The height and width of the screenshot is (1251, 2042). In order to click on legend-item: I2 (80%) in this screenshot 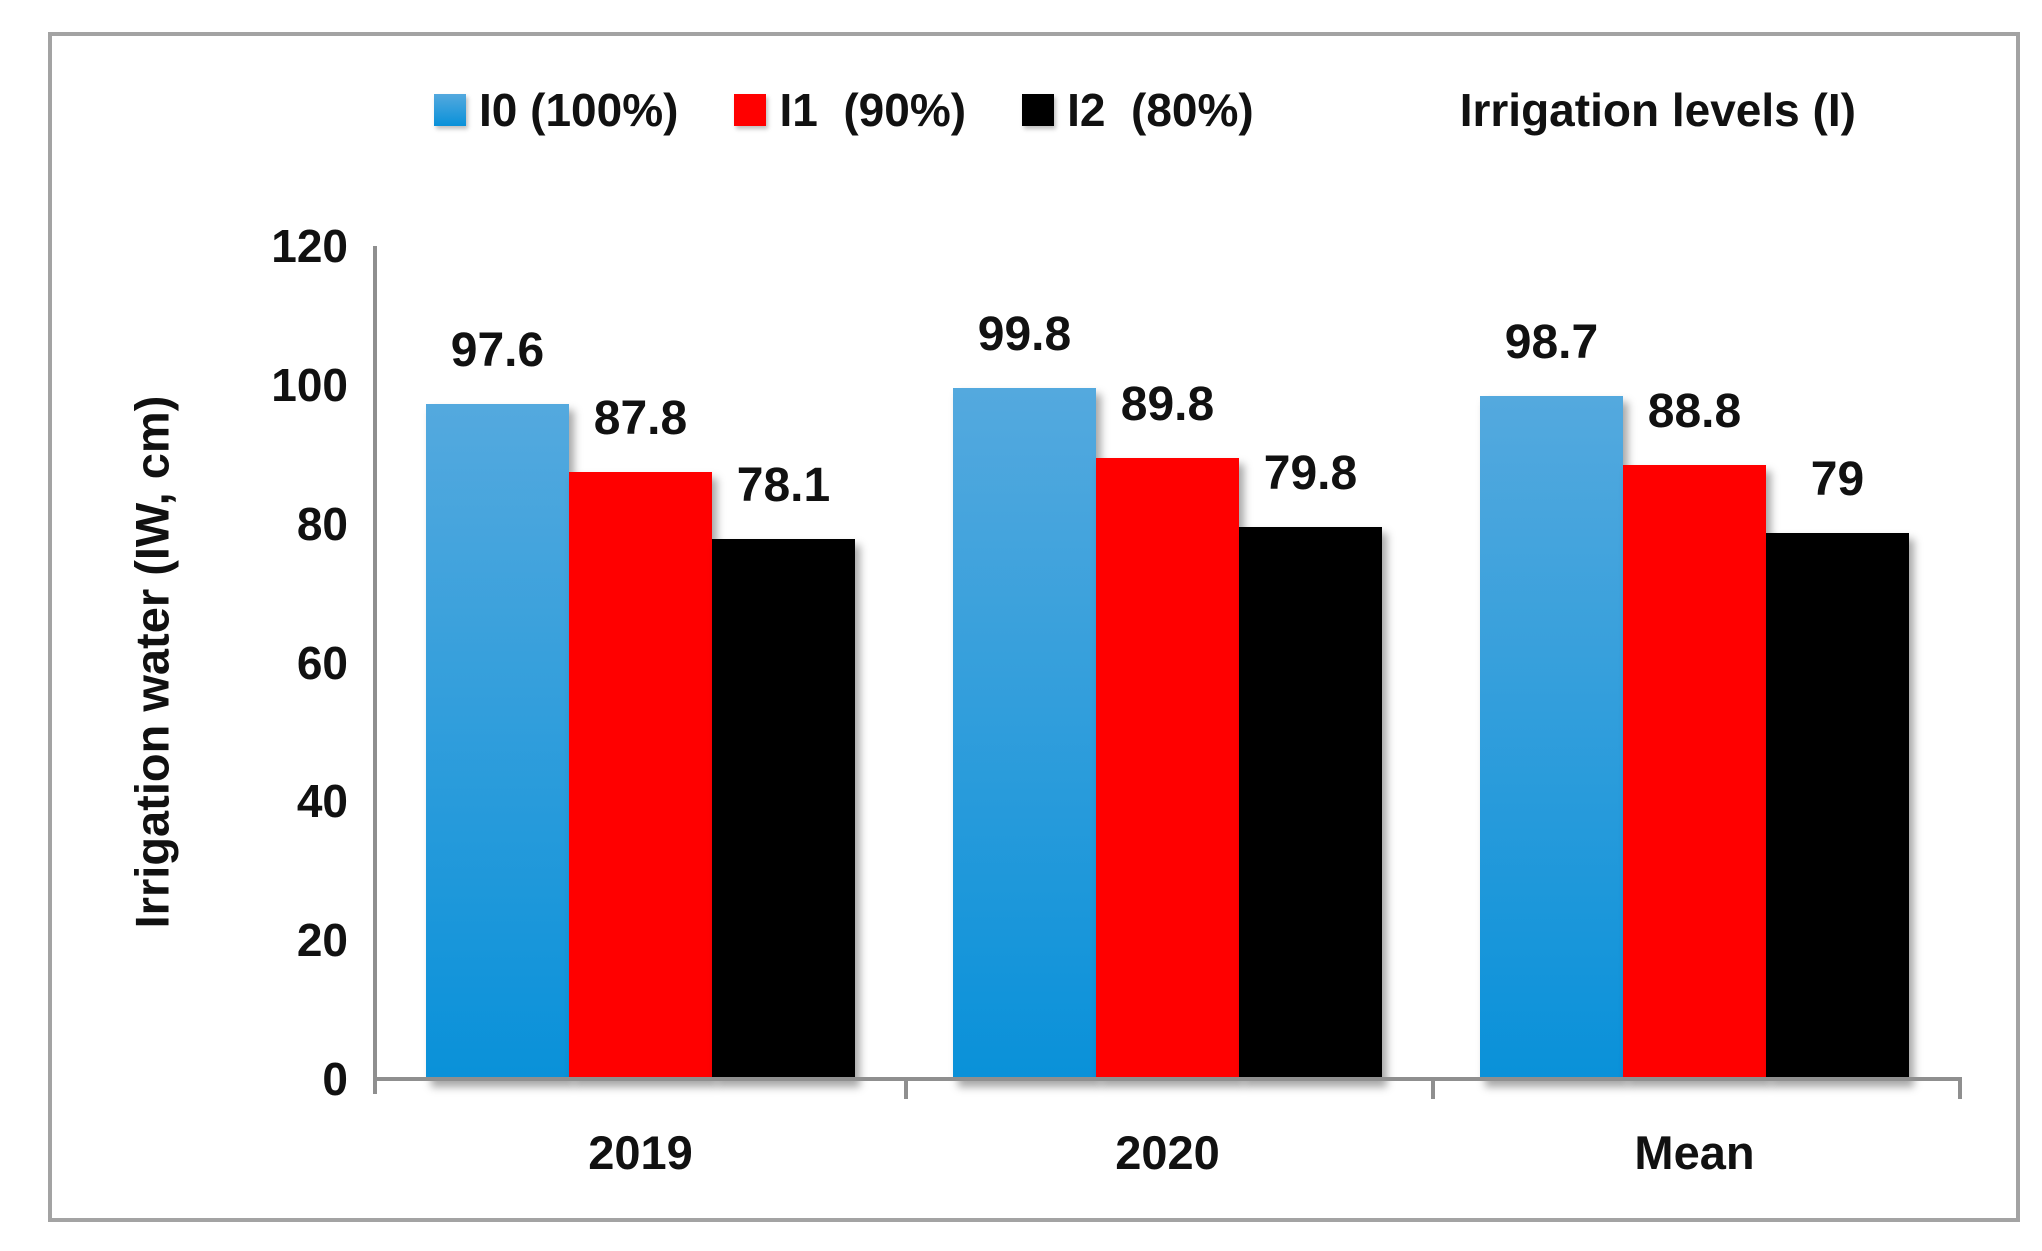, I will do `click(1138, 110)`.